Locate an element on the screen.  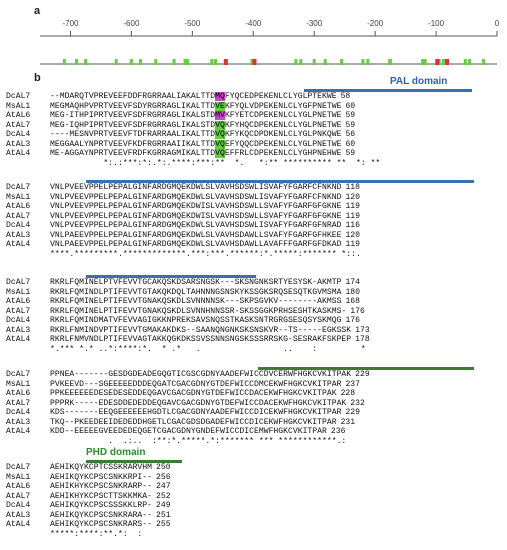
residue-count: 237 is located at coordinates (353, 384).